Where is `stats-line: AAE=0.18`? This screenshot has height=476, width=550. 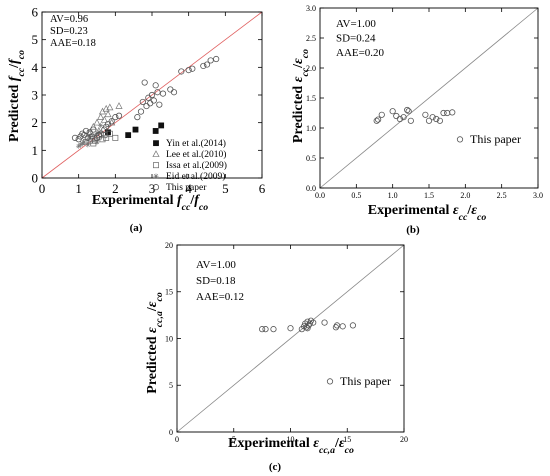
stats-line: AAE=0.18 is located at coordinates (73, 43).